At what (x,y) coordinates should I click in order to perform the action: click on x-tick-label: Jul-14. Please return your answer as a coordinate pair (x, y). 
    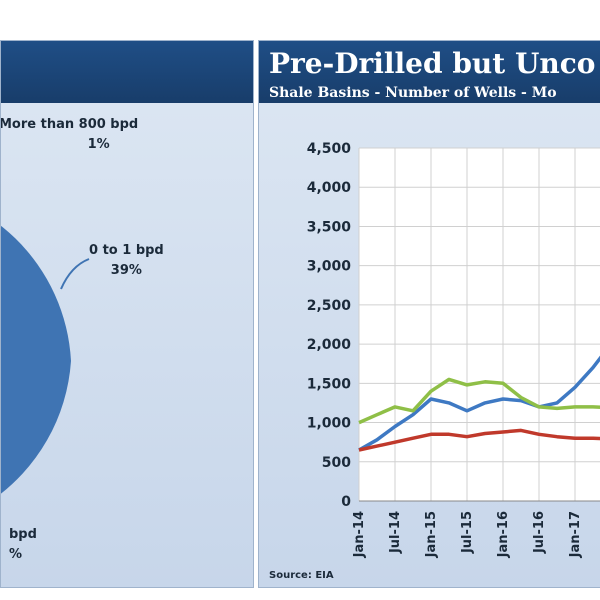
    Looking at the image, I should click on (395, 532).